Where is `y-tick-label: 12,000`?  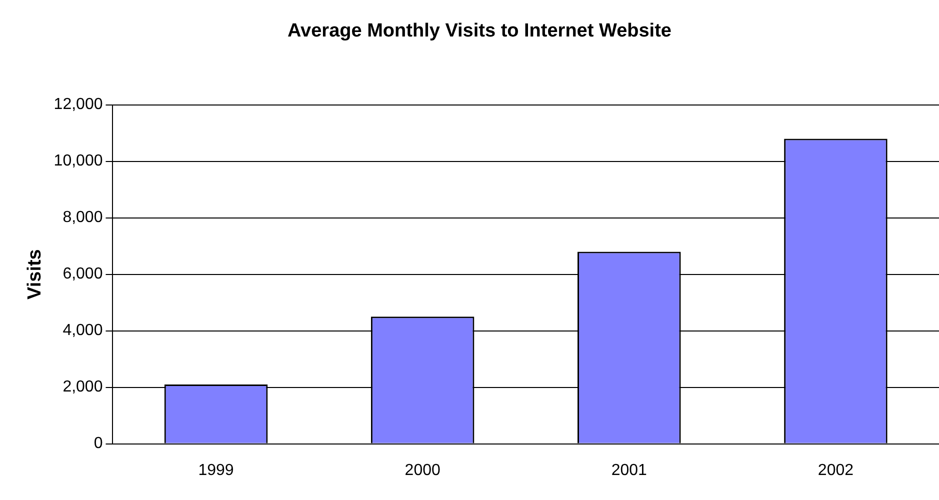
y-tick-label: 12,000 is located at coordinates (78, 105).